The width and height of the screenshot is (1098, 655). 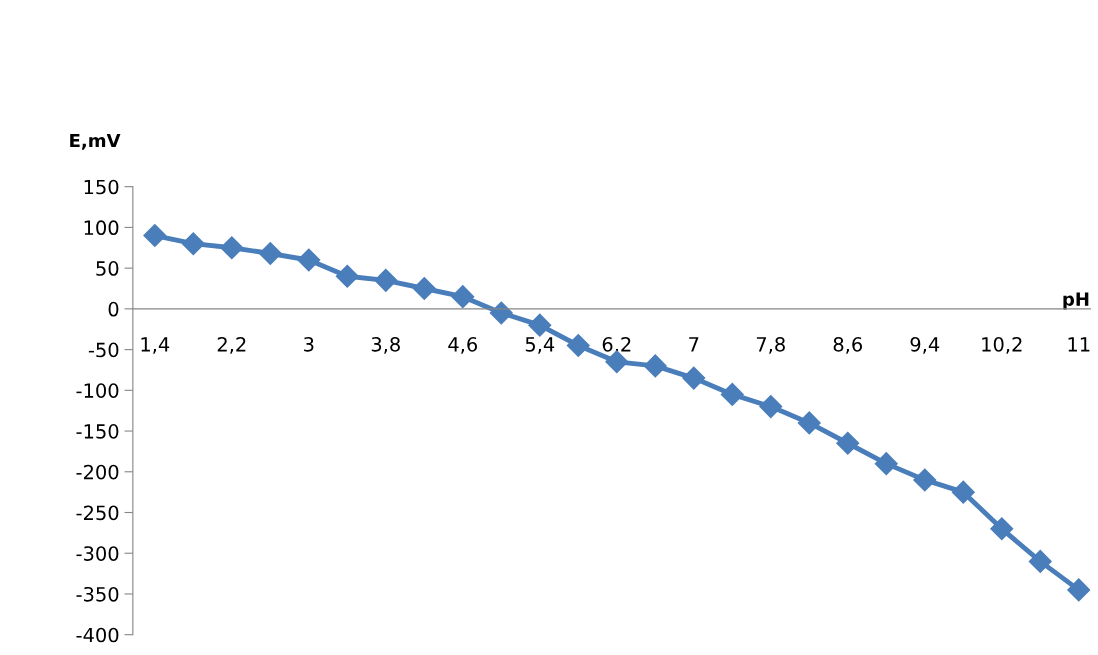 I want to click on x-axis-title: pH, so click(x=1076, y=301).